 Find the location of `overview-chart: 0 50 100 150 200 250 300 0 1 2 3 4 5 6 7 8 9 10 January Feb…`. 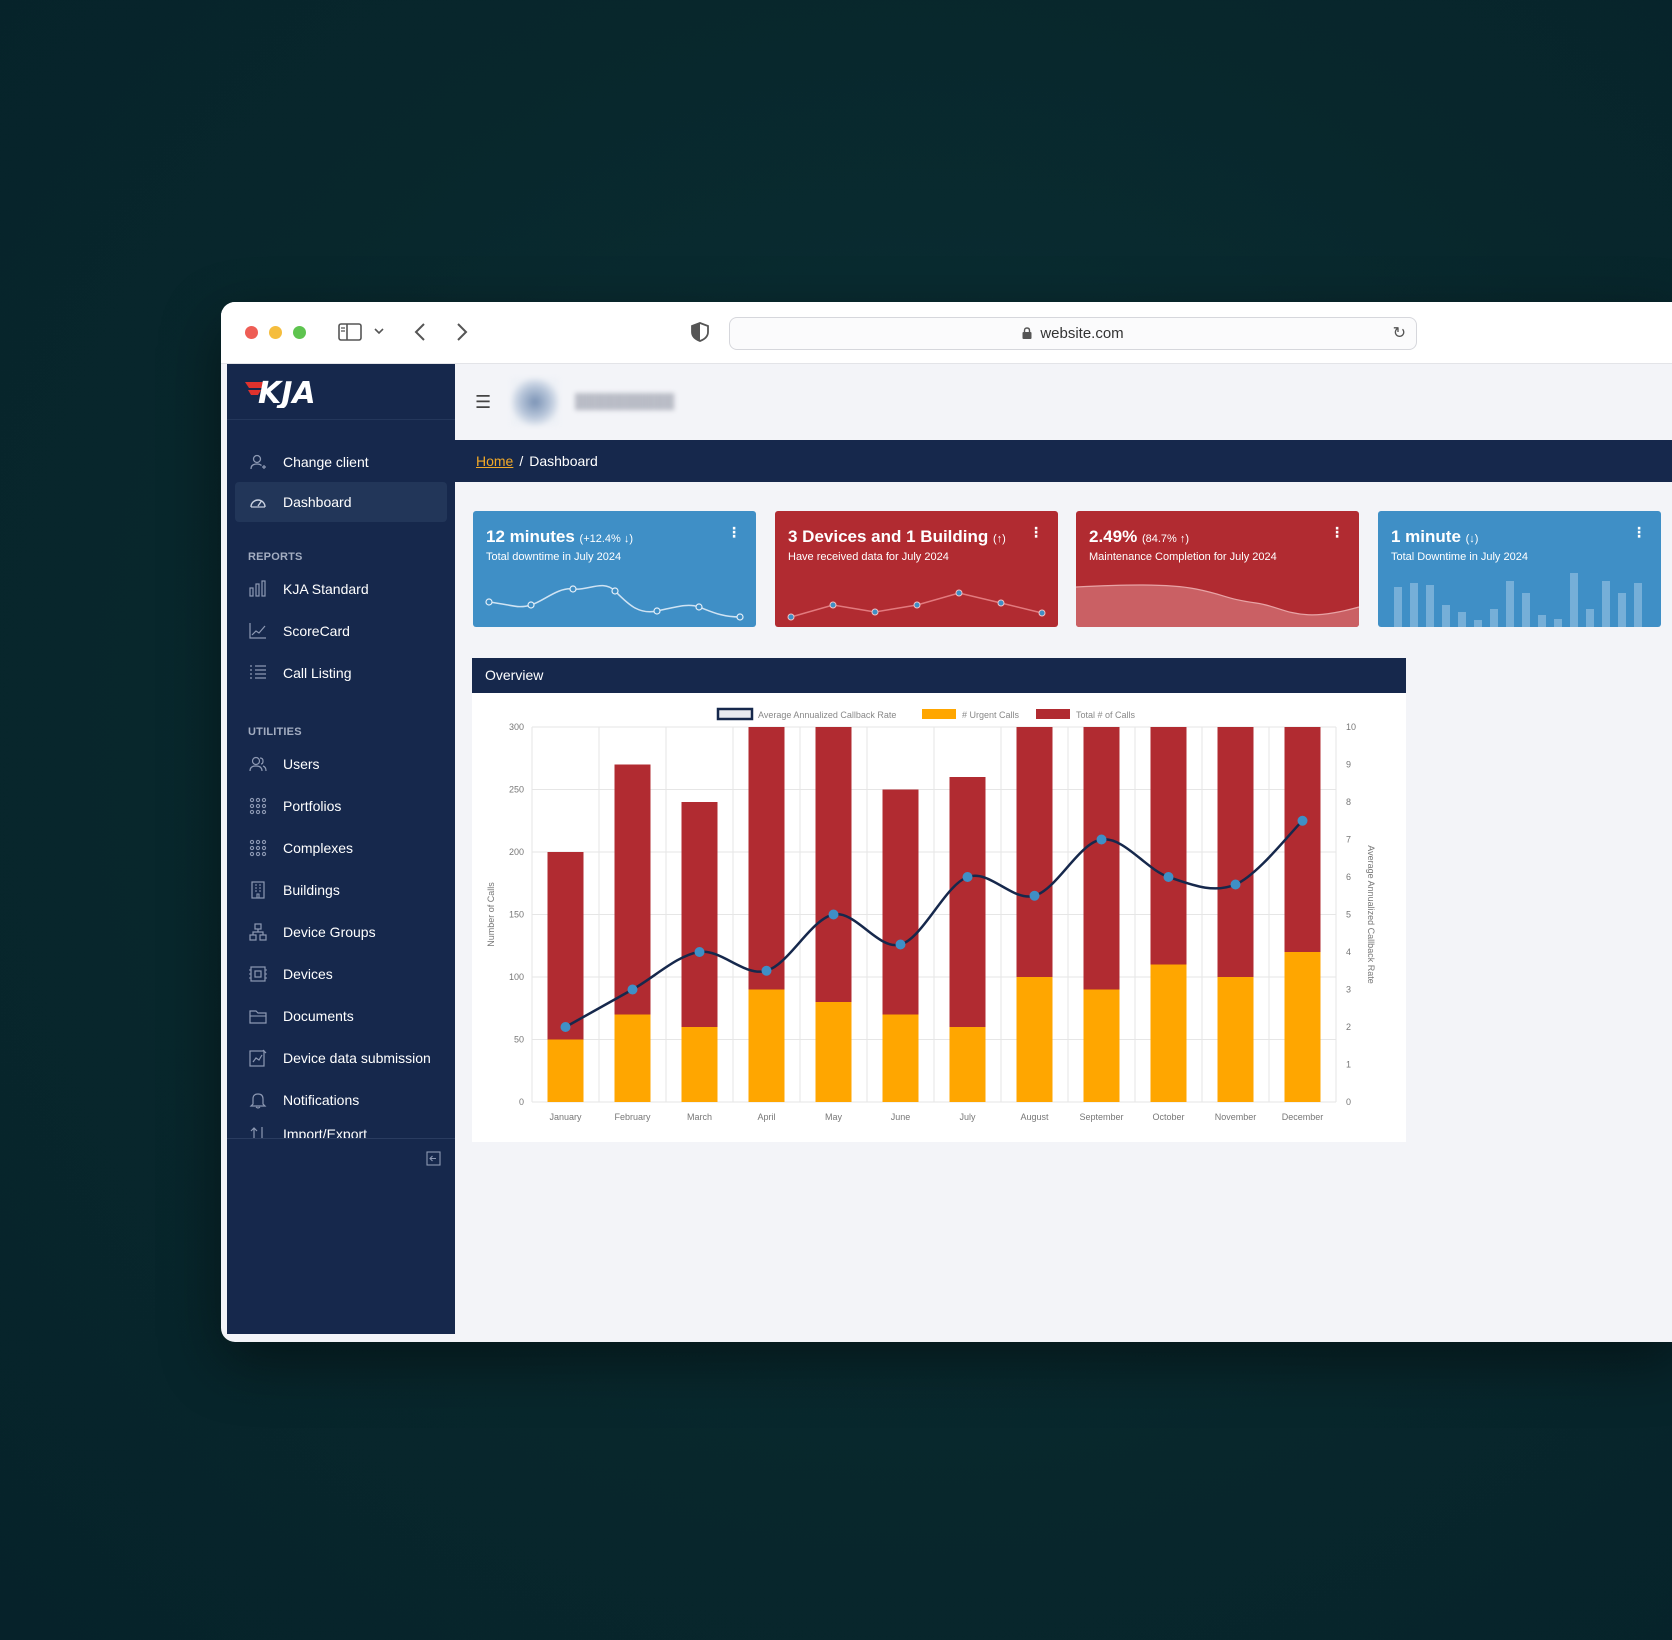

overview-chart: 0 50 100 150 200 250 300 0 1 2 3 4 5 6 7 8 9 10 January Feb… is located at coordinates (931, 914).